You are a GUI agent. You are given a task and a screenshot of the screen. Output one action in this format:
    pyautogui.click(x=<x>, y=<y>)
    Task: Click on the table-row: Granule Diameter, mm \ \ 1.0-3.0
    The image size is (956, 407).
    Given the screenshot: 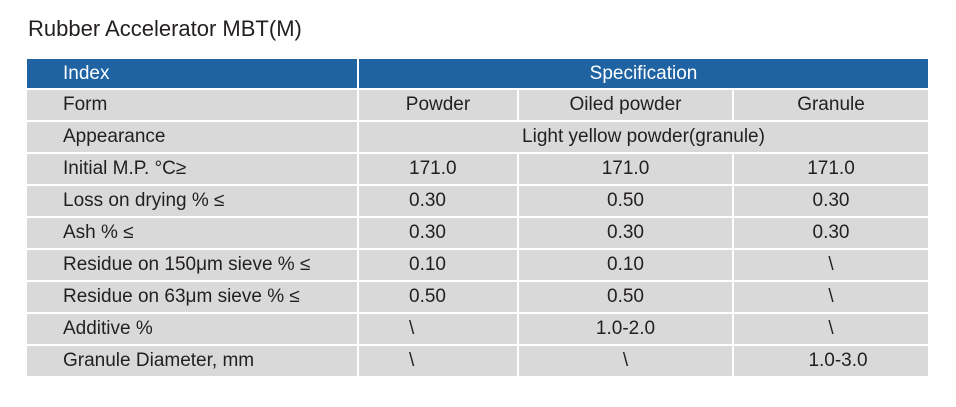 What is the action you would take?
    pyautogui.click(x=478, y=361)
    